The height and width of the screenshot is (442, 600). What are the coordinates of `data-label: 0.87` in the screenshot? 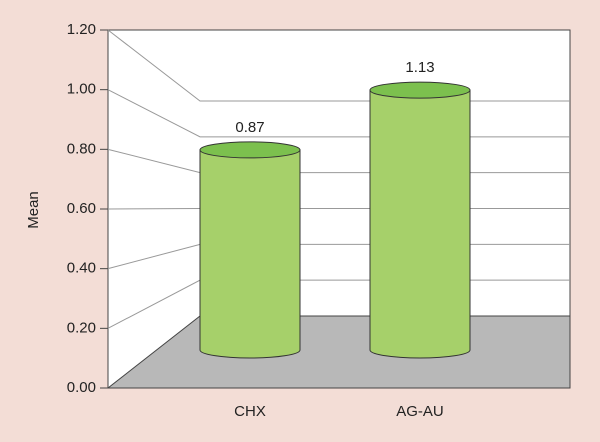 It's located at (249, 127).